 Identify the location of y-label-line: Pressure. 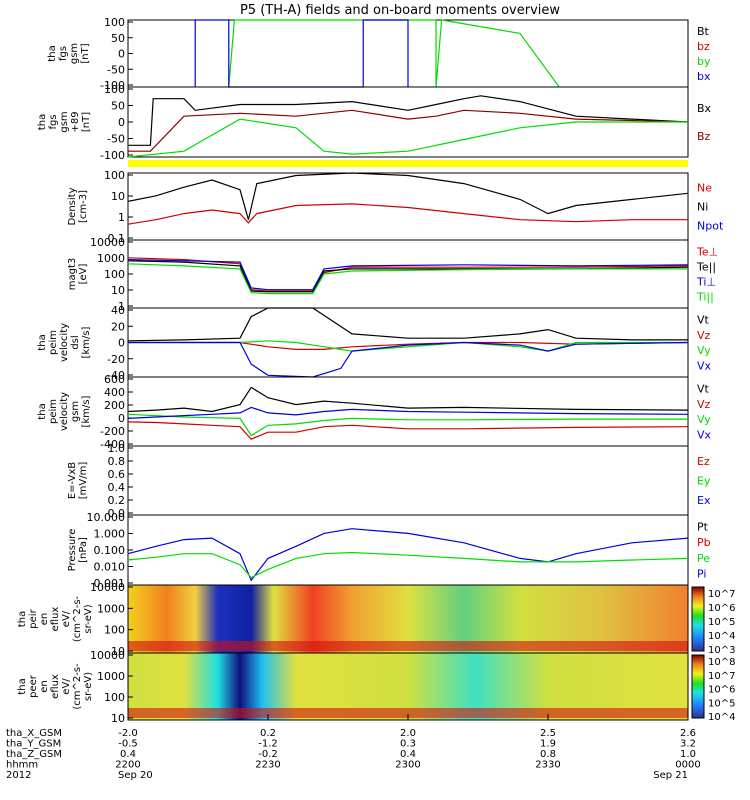
(72, 550).